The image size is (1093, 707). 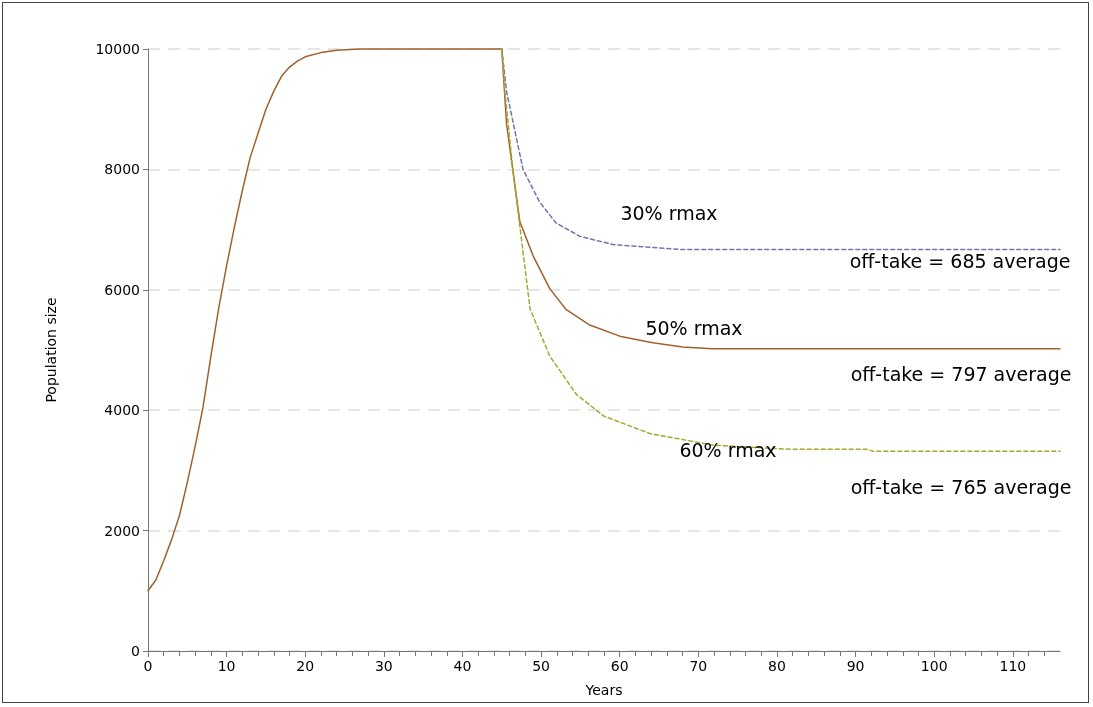 What do you see at coordinates (148, 666) in the screenshot?
I see `x-tick-label: 0` at bounding box center [148, 666].